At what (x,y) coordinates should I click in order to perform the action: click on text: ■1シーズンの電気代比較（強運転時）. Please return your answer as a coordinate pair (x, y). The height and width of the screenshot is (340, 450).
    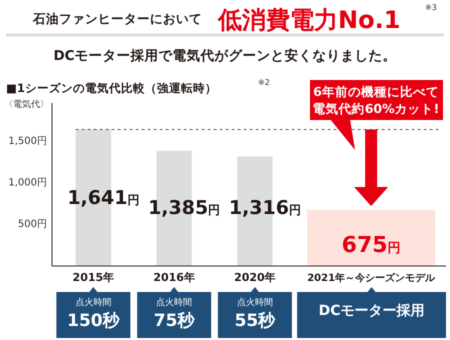
    Looking at the image, I should click on (111, 88).